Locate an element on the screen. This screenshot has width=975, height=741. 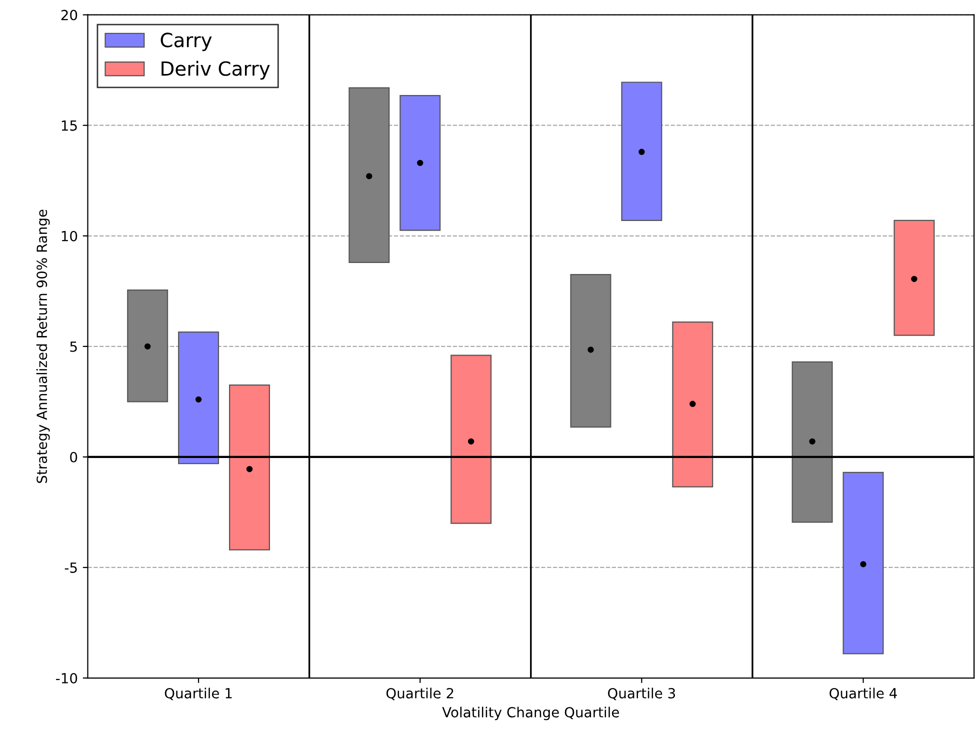
y-tick-label: 20 is located at coordinates (69, 15).